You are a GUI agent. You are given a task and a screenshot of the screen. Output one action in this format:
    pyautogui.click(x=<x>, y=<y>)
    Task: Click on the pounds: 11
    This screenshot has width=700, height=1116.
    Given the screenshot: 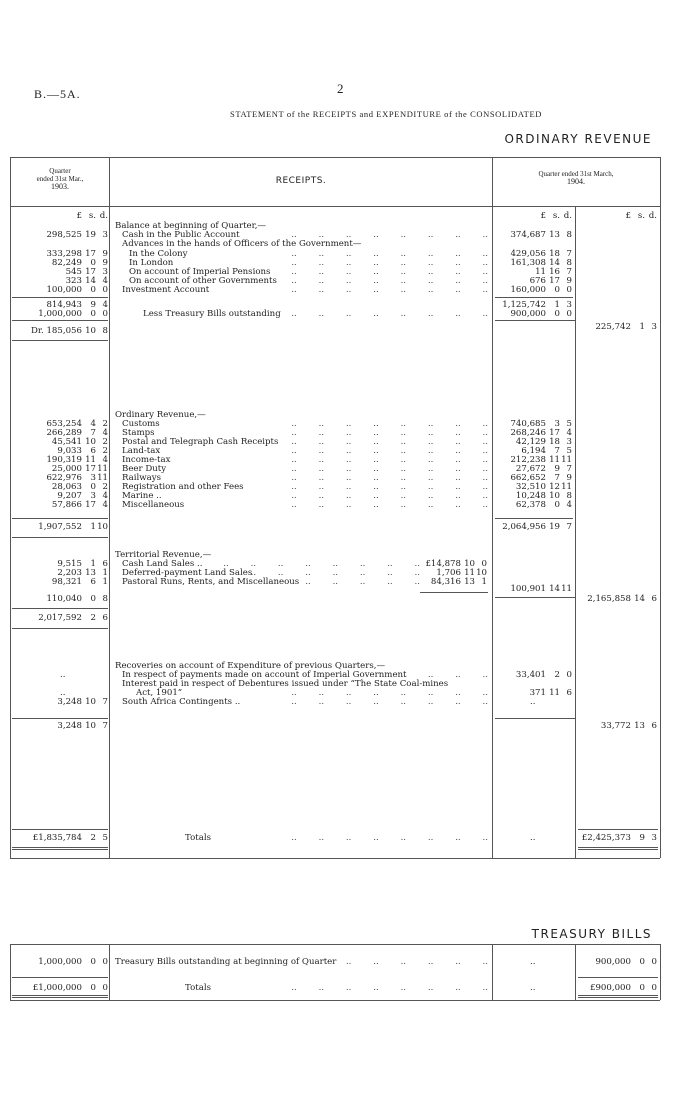 What is the action you would take?
    pyautogui.click(x=540, y=272)
    